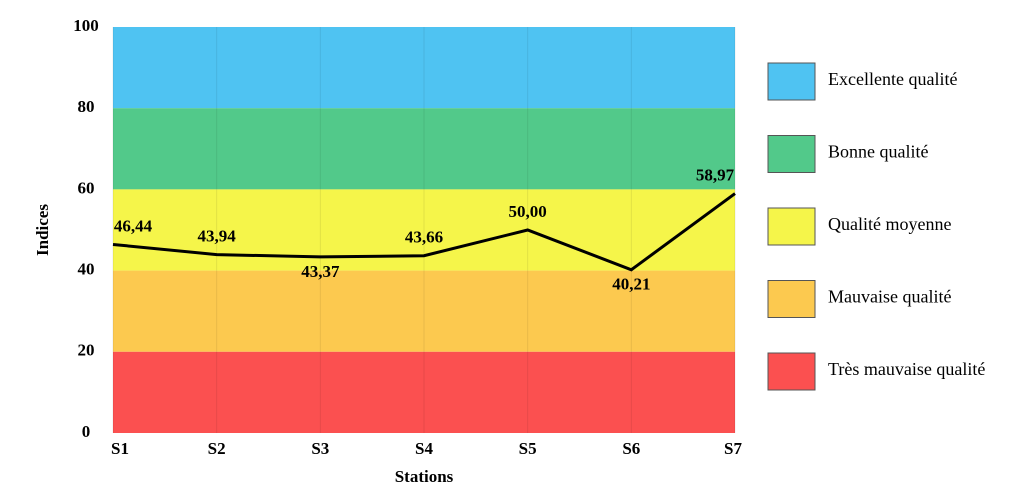 The width and height of the screenshot is (1027, 492). Describe the element at coordinates (878, 152) in the screenshot. I see `legend-label: Bonne qualité` at that location.